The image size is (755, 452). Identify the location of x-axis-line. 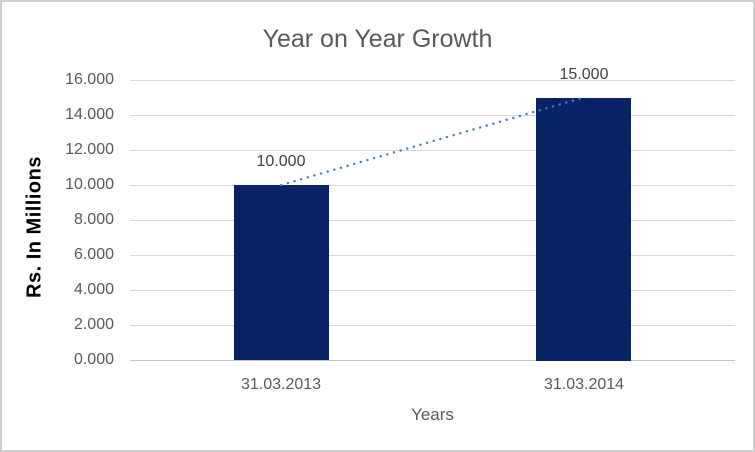
(432, 360).